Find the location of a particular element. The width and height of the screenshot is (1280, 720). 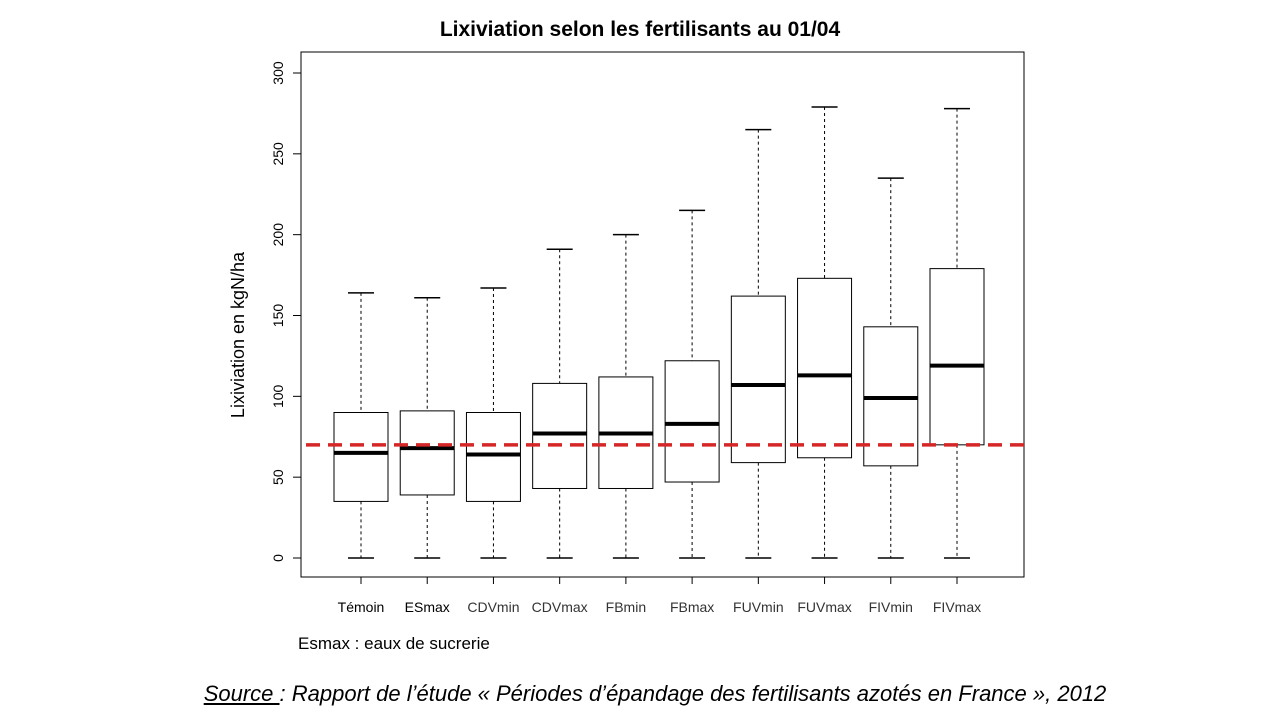

x-tick-label: CDVmax is located at coordinates (560, 607).